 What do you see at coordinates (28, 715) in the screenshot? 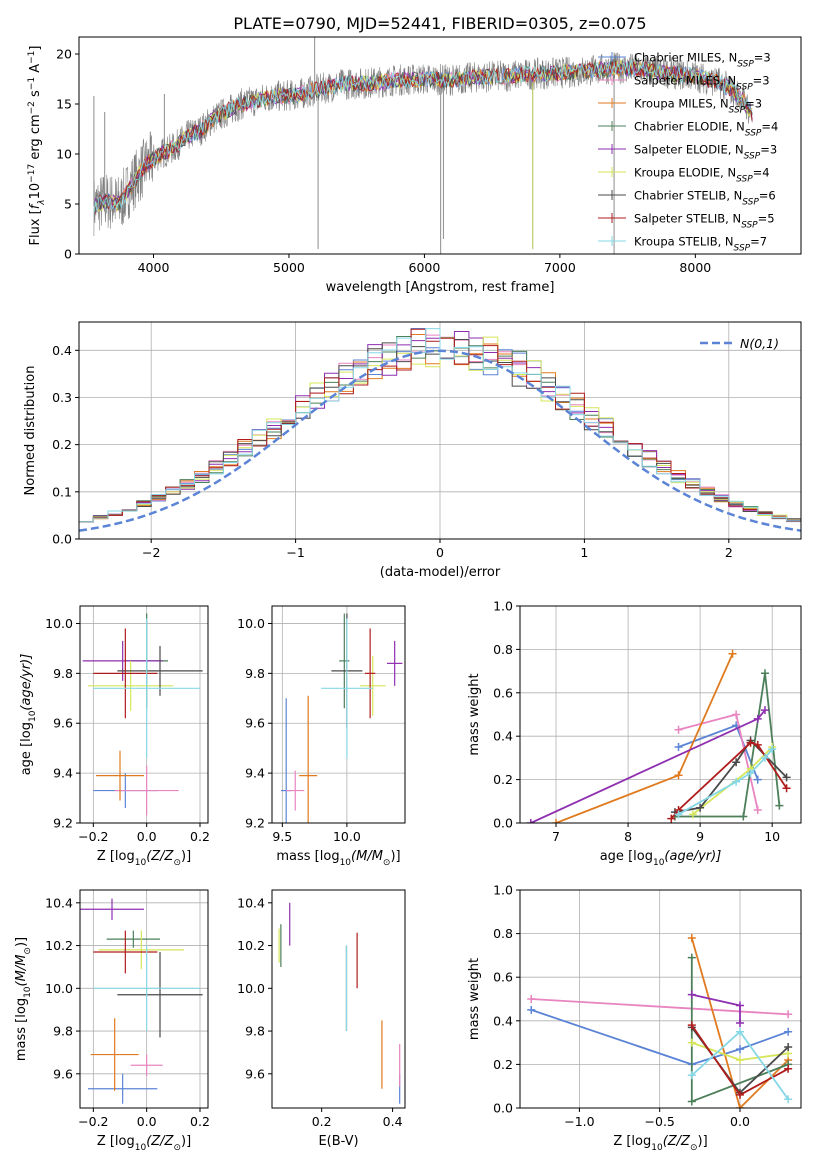
I see `y-axis-label: age [log10(age/yr)]` at bounding box center [28, 715].